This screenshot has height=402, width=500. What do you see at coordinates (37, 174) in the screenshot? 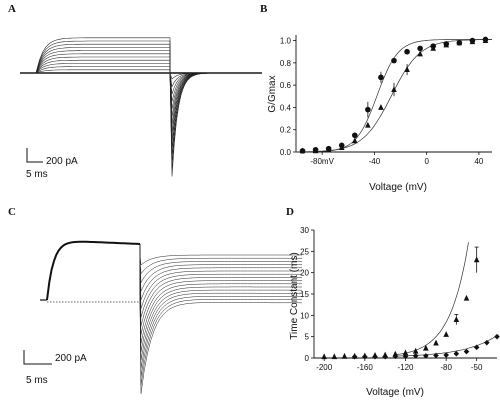
I see `panel-a-scale-time: 5 ms` at bounding box center [37, 174].